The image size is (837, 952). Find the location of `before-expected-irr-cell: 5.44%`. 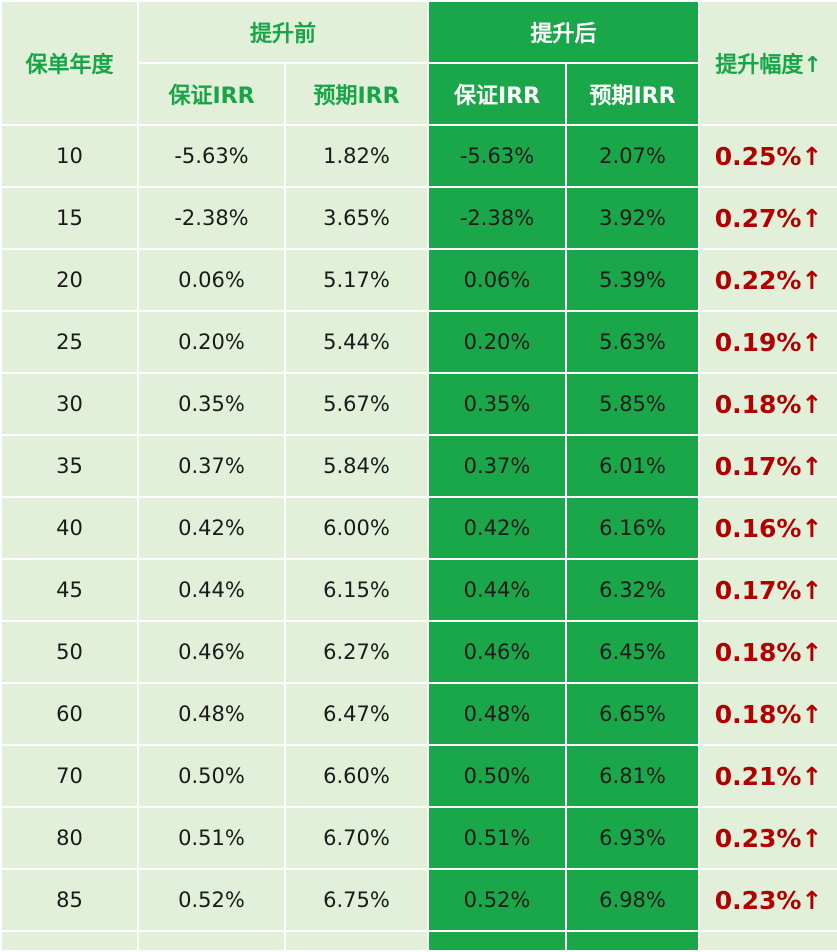

before-expected-irr-cell: 5.44% is located at coordinates (356, 342).